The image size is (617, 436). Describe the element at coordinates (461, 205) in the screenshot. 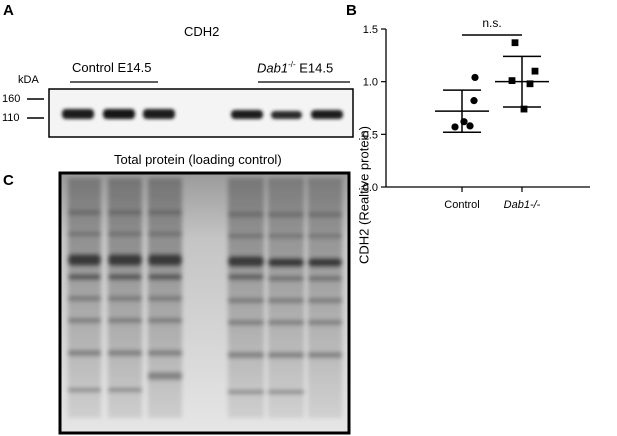

I see `x-tick-label-control: Control` at that location.